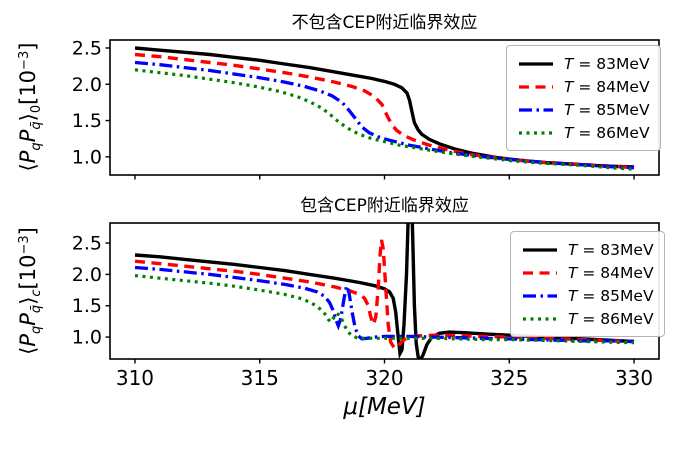  I want to click on x-tick-label: 330, so click(634, 378).